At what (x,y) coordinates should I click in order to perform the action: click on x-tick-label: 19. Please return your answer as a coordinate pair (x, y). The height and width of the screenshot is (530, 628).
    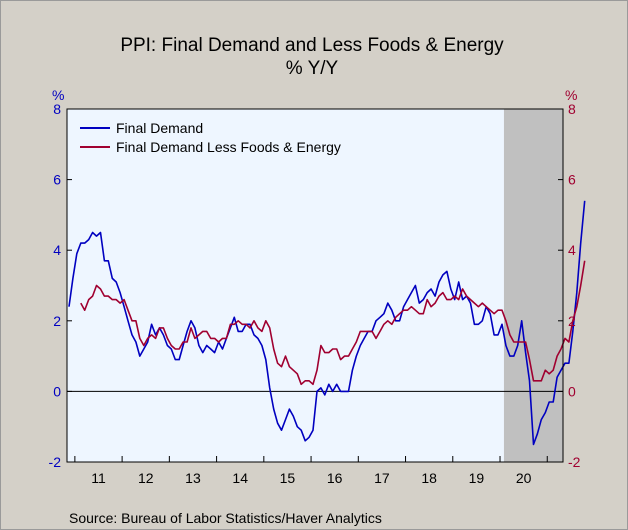
    Looking at the image, I should click on (477, 478).